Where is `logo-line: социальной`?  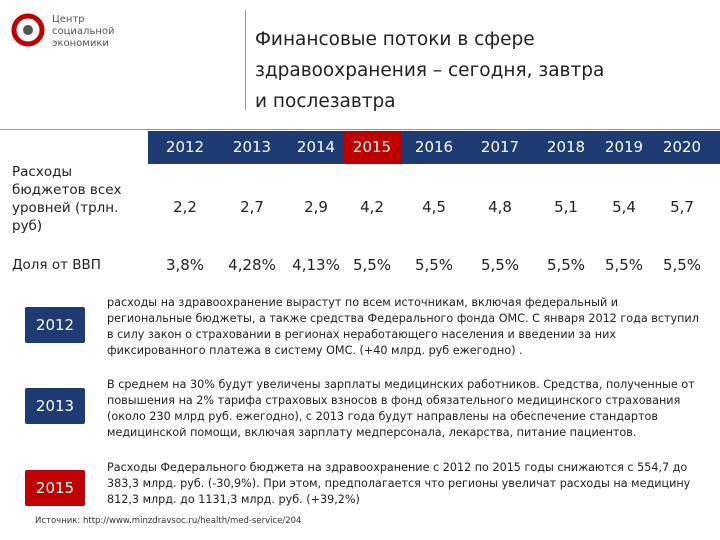
logo-line: социальной is located at coordinates (83, 31).